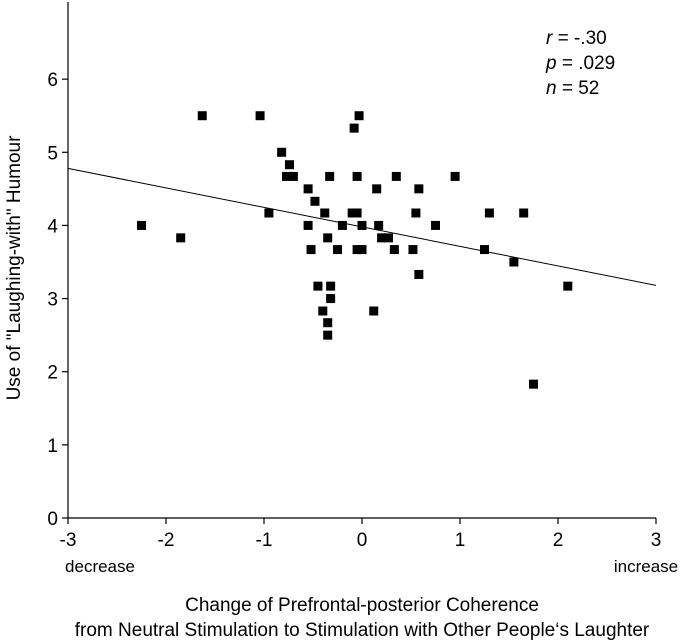 The width and height of the screenshot is (700, 643). Describe the element at coordinates (52, 153) in the screenshot. I see `y-tick-label: 5` at that location.